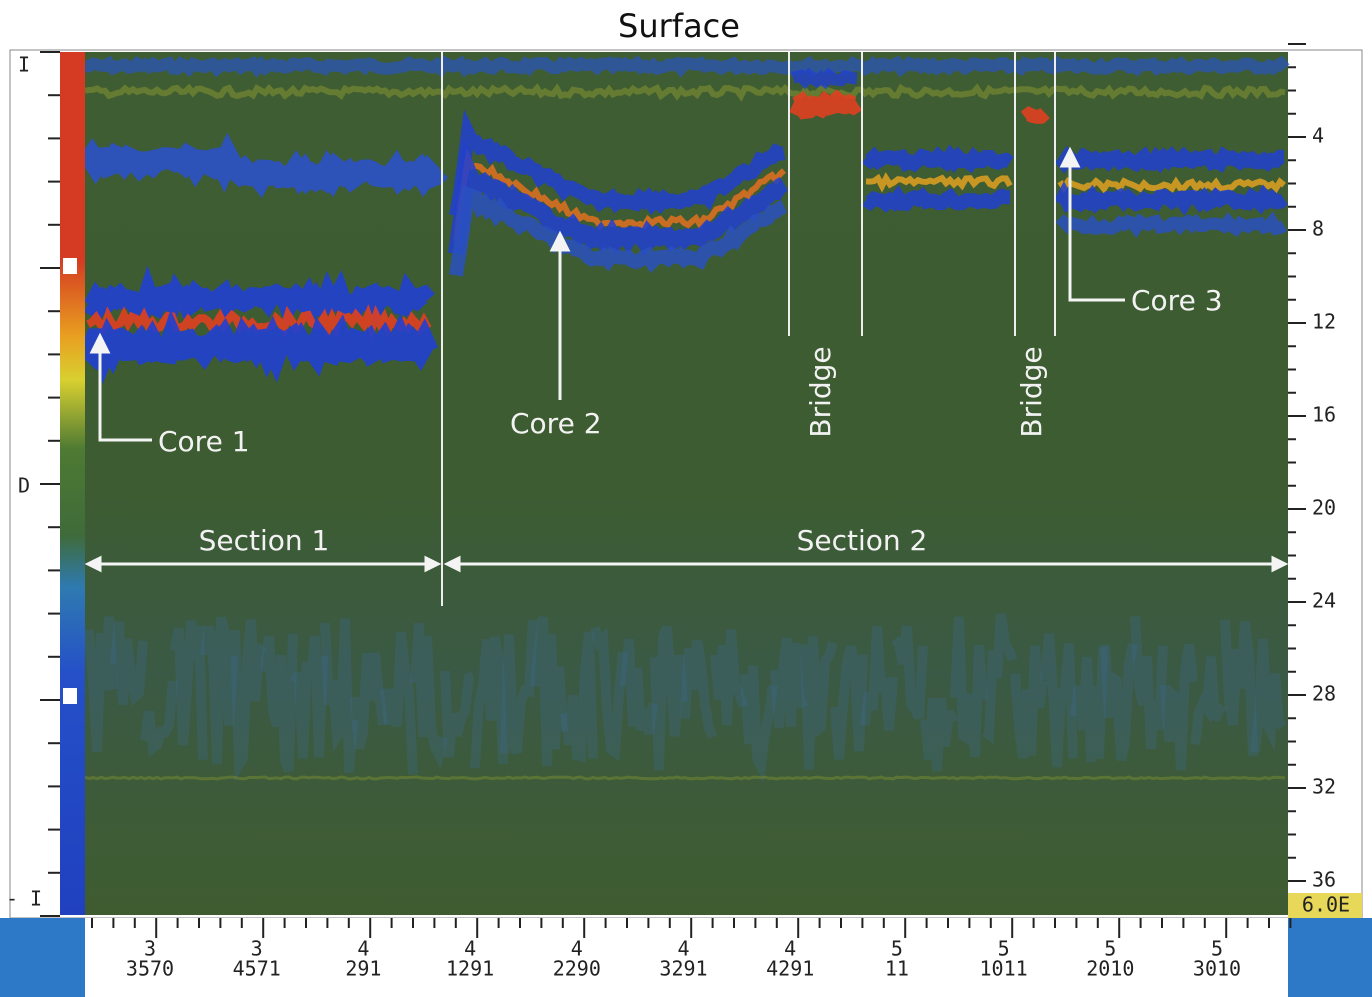 This screenshot has width=1372, height=997. Describe the element at coordinates (1312, 467) in the screenshot. I see `right-ticks: 4 8 12 16 20 24 28 32 36` at that location.